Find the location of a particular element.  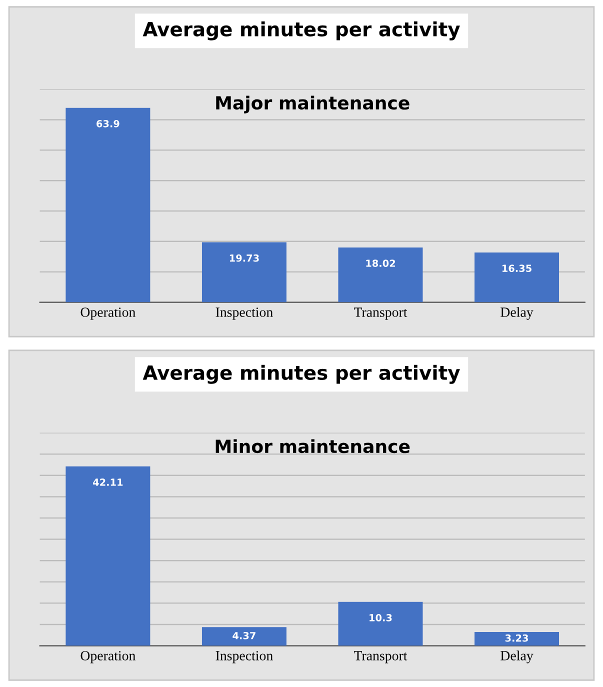

data-label: 18.02 is located at coordinates (381, 263).